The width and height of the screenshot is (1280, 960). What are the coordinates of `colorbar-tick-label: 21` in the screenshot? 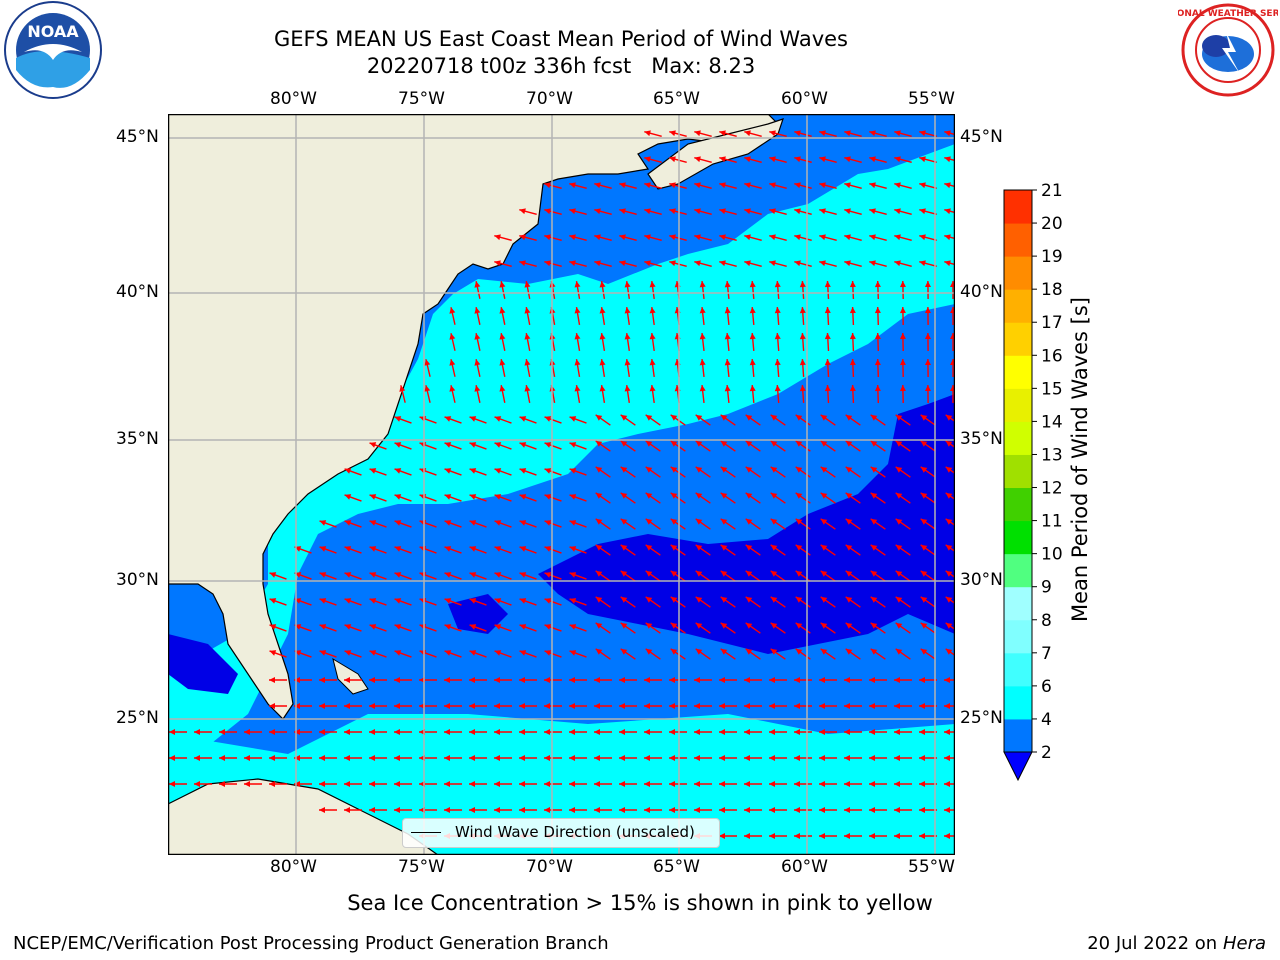 It's located at (1052, 191).